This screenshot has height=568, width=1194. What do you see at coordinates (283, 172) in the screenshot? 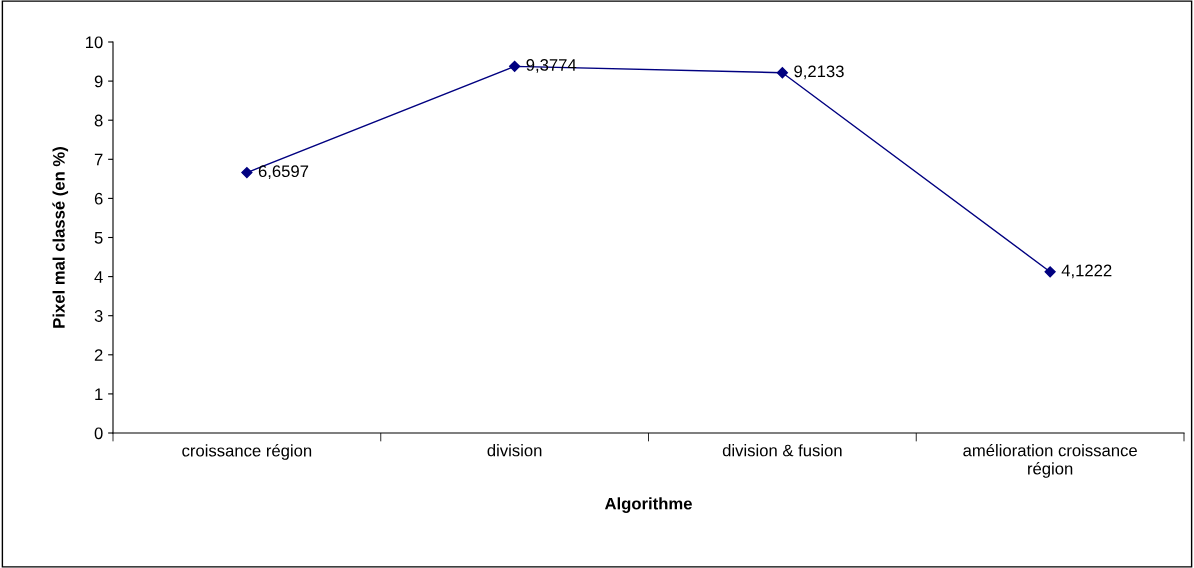
I see `data-label: 6,6597` at bounding box center [283, 172].